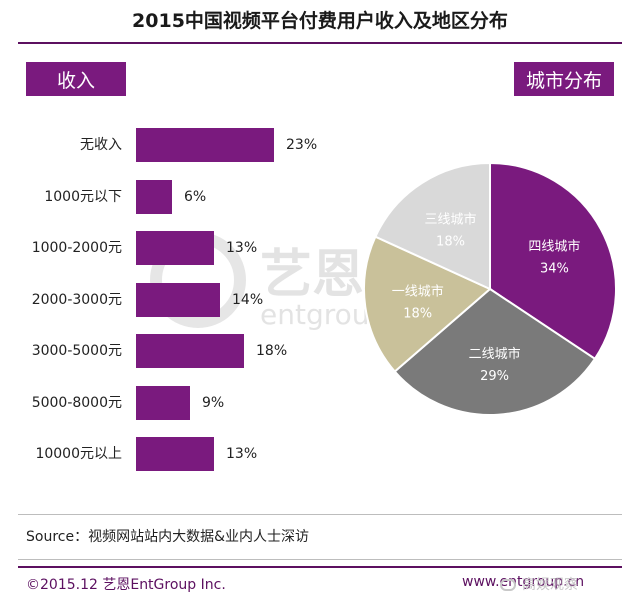  Describe the element at coordinates (554, 269) in the screenshot. I see `pie-slice-value: 34%` at that location.